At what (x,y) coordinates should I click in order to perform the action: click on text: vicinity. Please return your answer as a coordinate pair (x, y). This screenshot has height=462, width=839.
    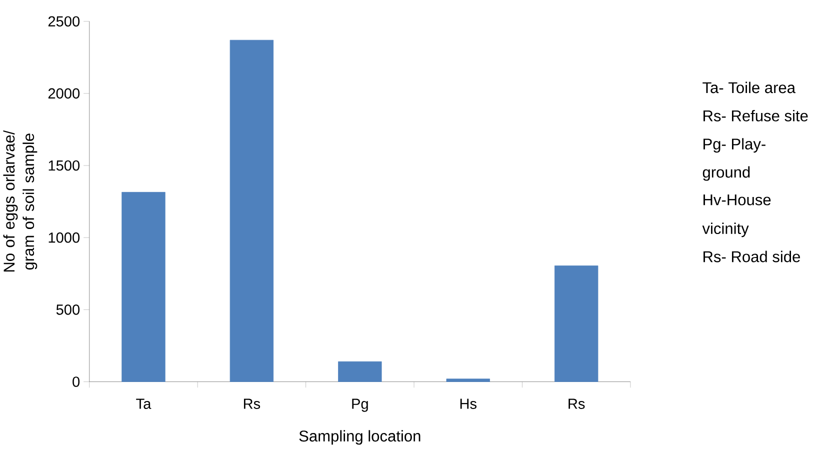
    Looking at the image, I should click on (725, 229).